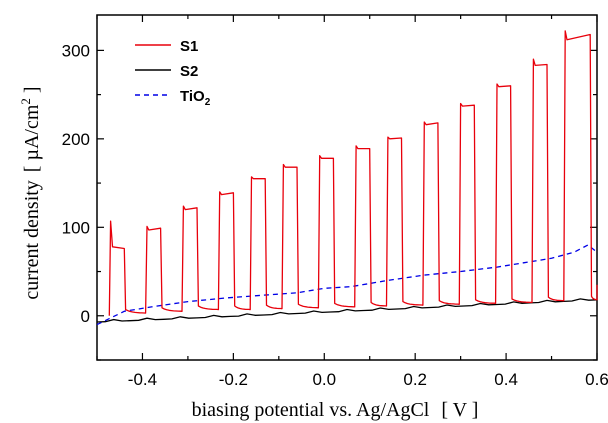 This screenshot has width=608, height=423. Describe the element at coordinates (173, 73) in the screenshot. I see `legend: S1 S2 TiO2` at that location.